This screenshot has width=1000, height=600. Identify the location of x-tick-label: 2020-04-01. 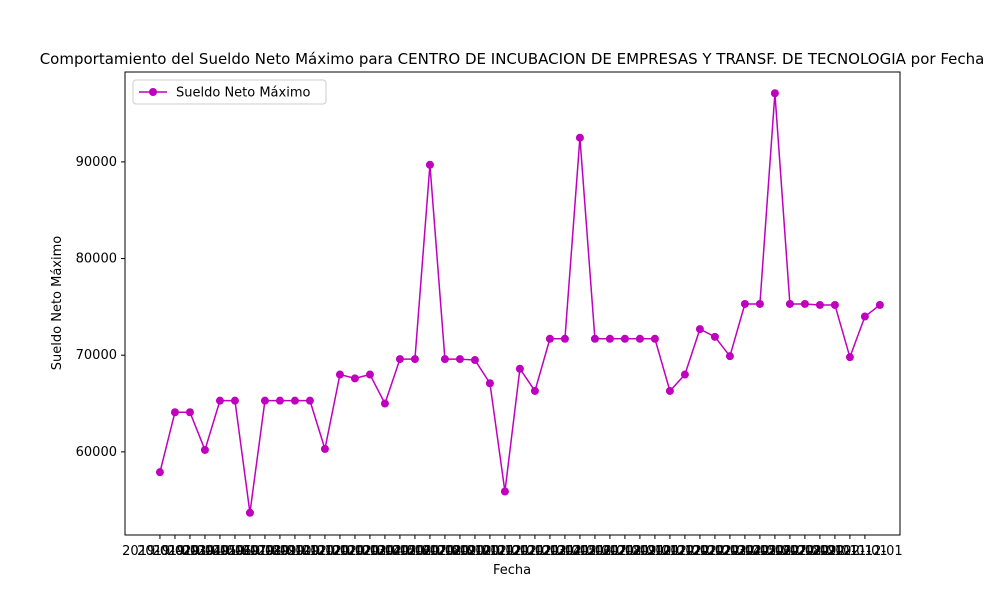
(385, 551).